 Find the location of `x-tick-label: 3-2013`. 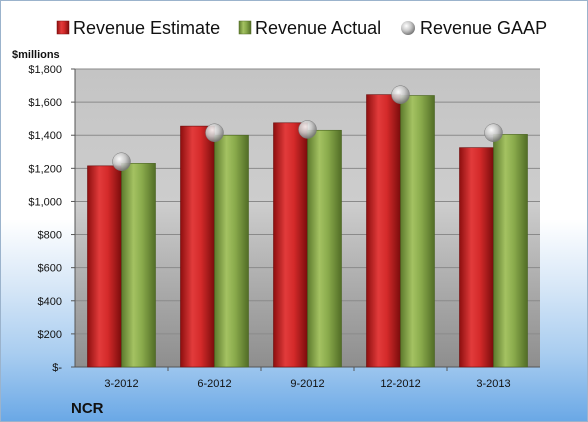

x-tick-label: 3-2013 is located at coordinates (493, 384).